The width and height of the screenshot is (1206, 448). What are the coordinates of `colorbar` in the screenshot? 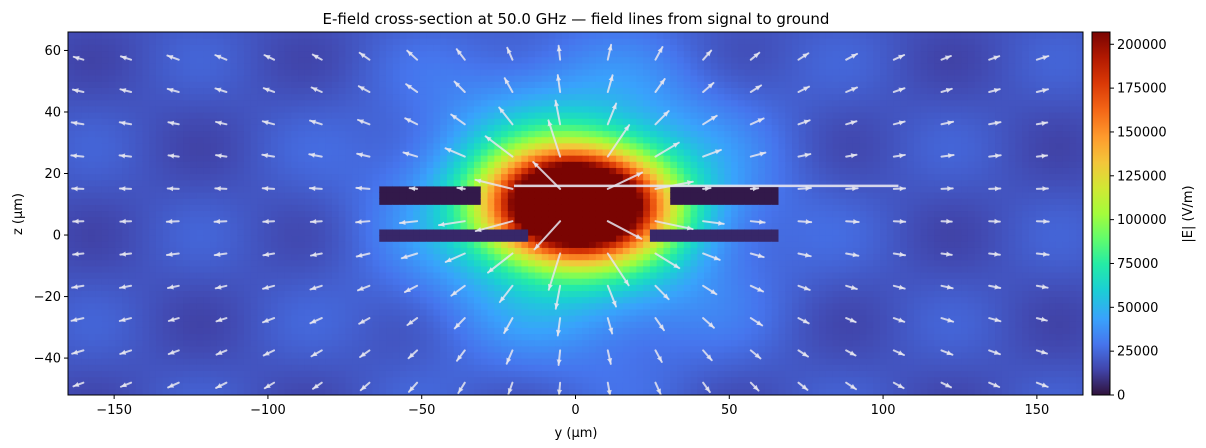 It's located at (1101, 213).